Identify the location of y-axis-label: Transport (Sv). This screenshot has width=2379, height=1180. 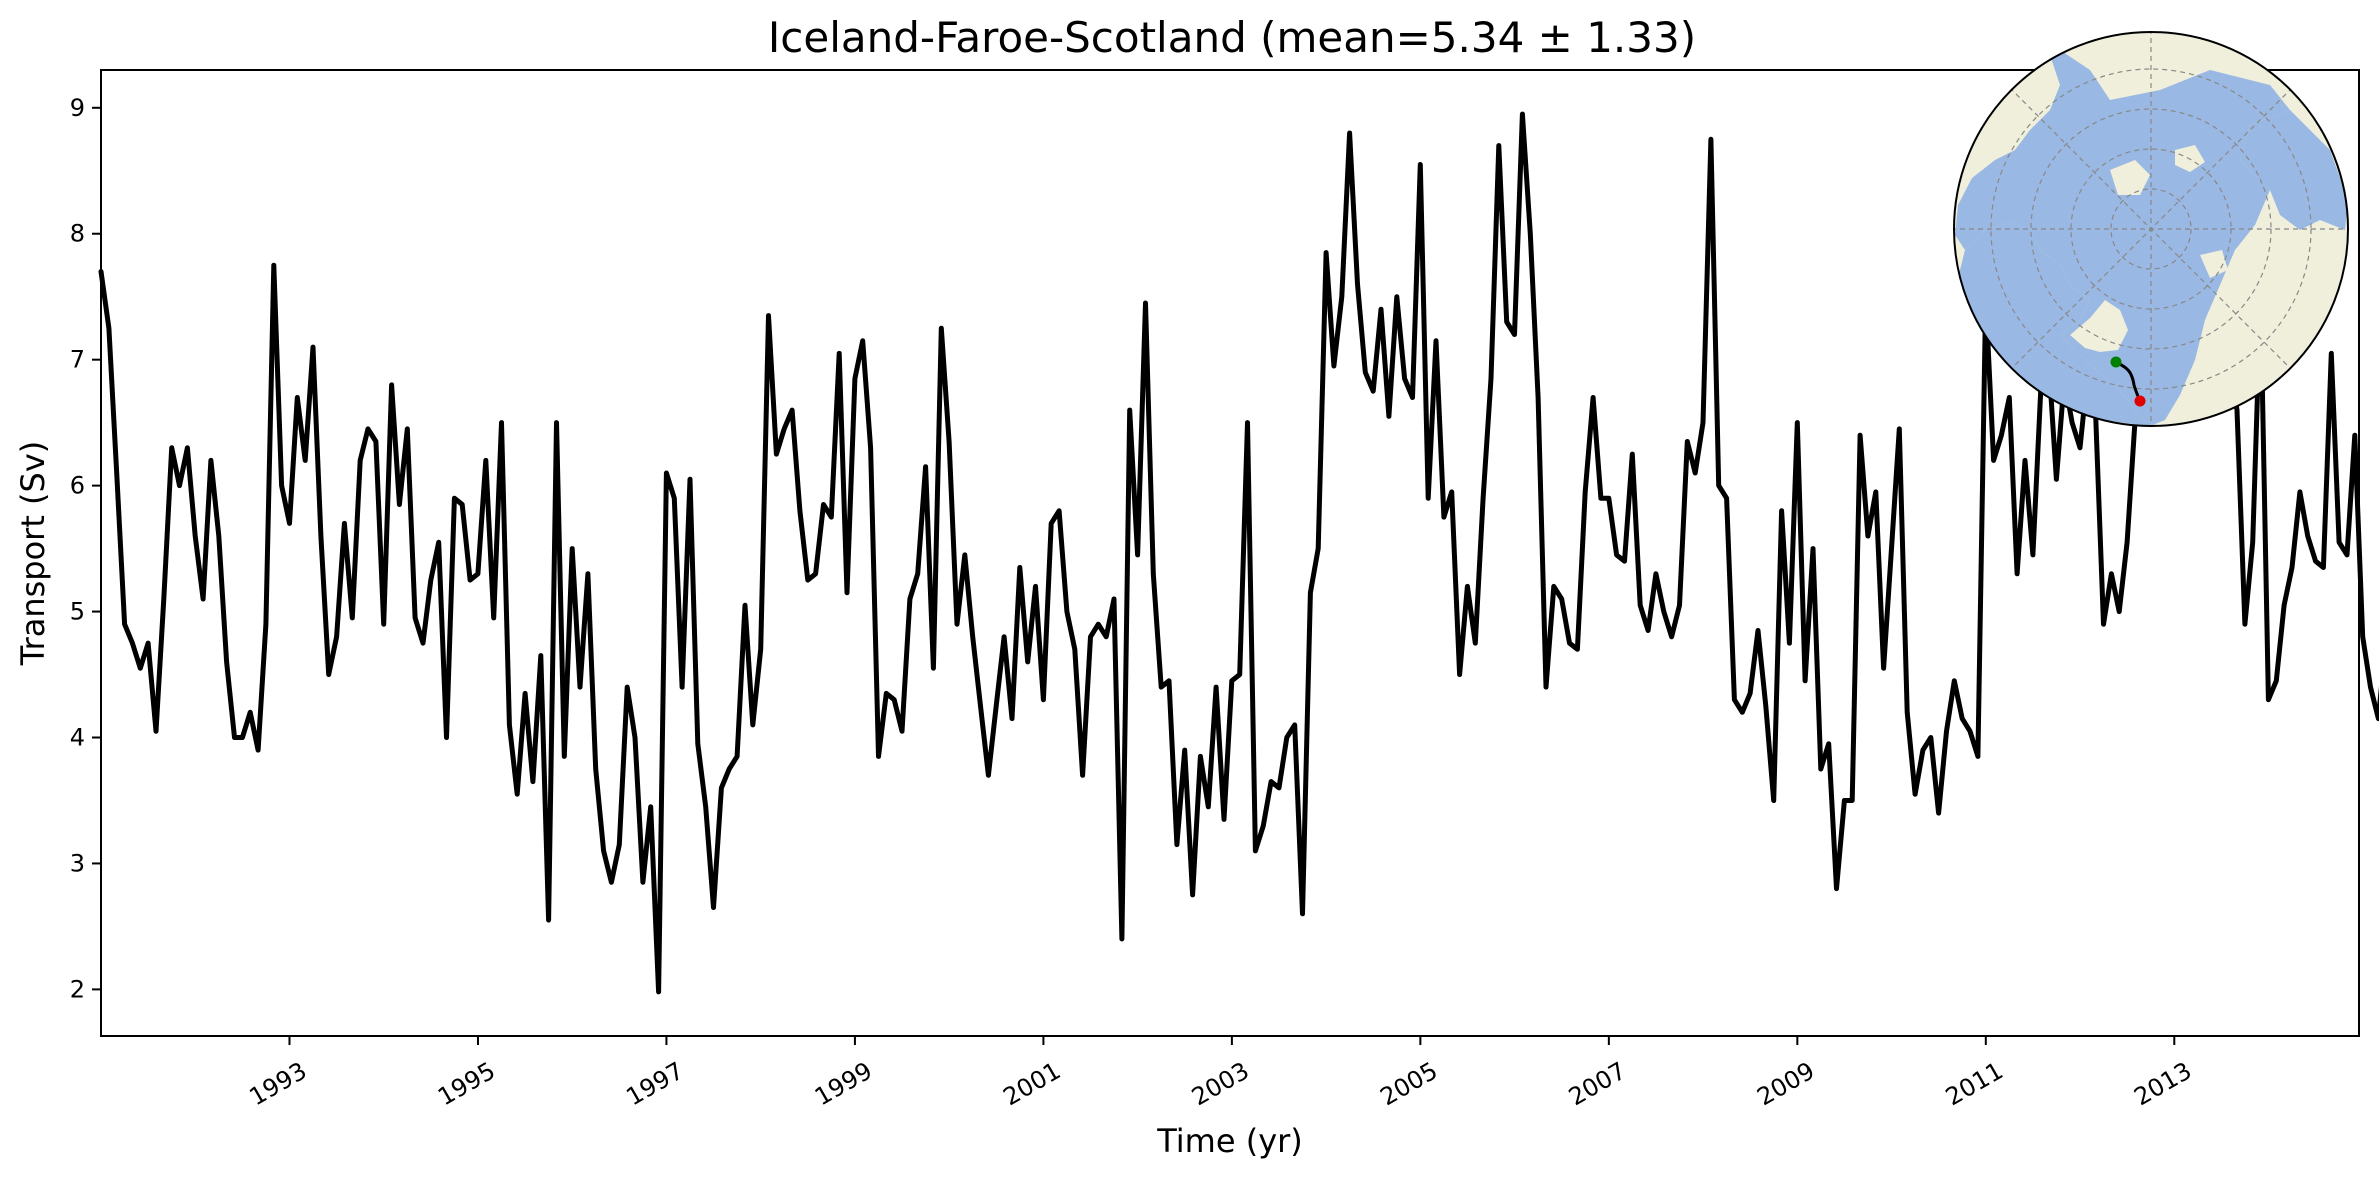
(33, 554).